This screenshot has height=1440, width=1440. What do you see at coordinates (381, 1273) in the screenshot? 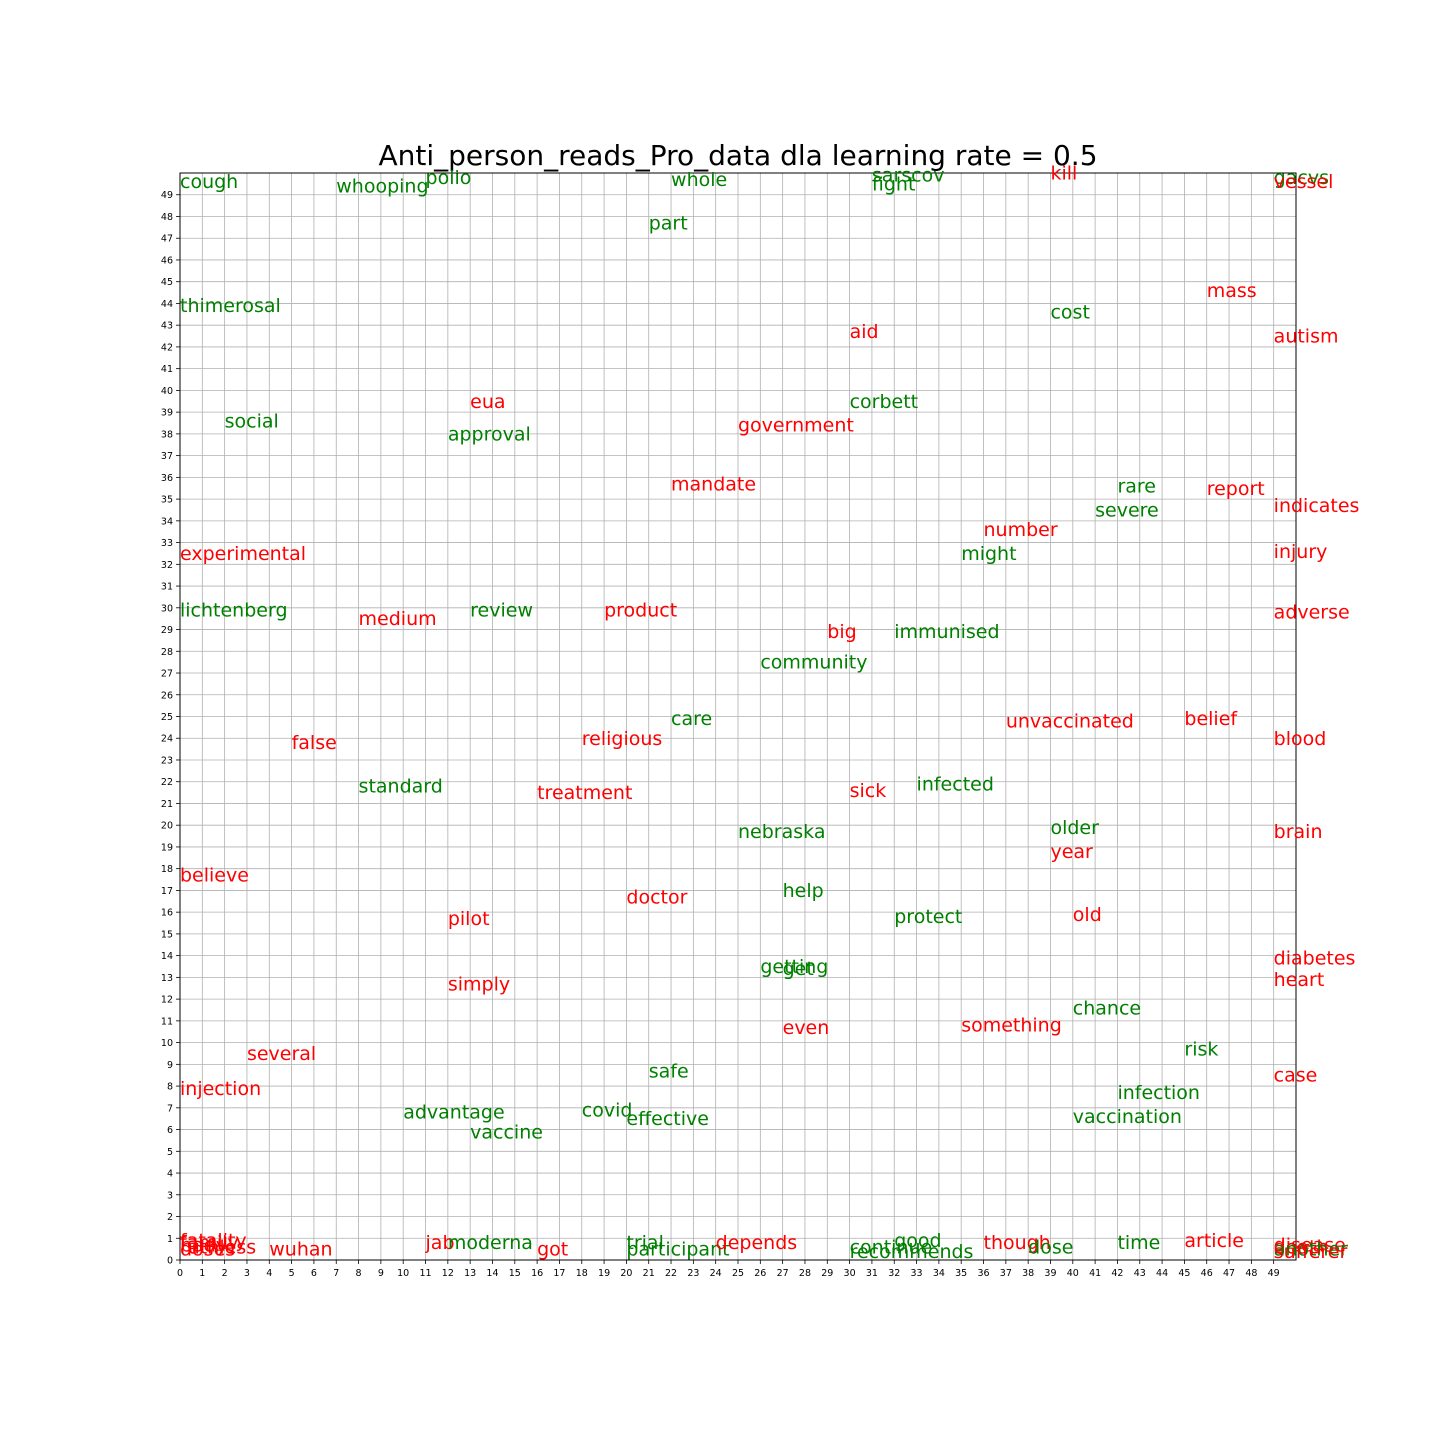
I see `x-tick-label: 9` at bounding box center [381, 1273].